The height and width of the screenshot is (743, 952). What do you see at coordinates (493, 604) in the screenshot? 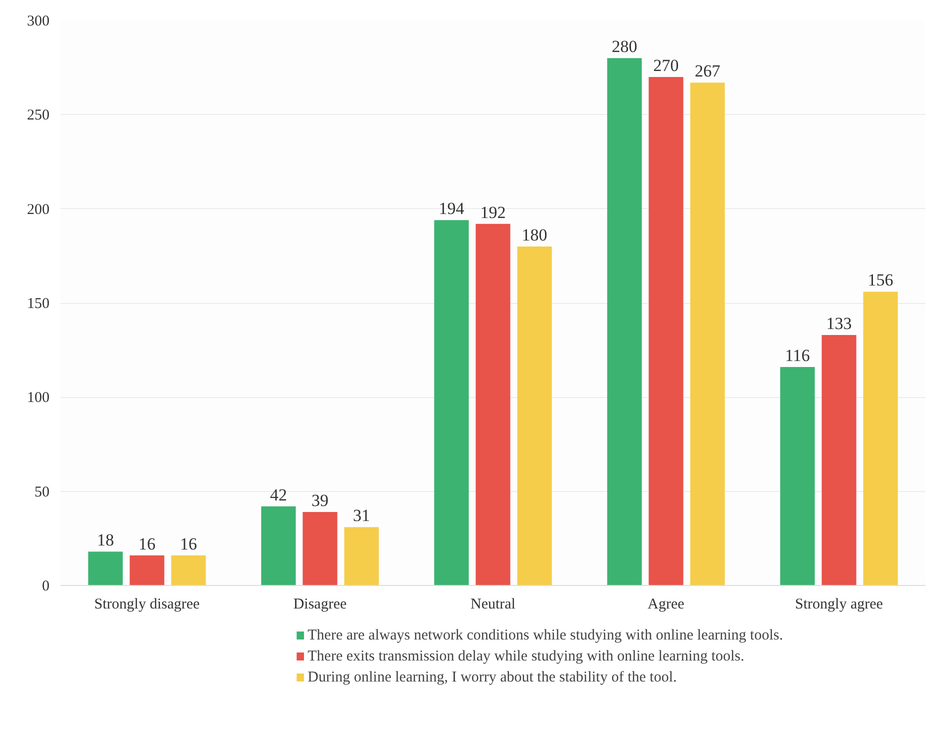
I see `x-tick-label: Neutral` at bounding box center [493, 604].